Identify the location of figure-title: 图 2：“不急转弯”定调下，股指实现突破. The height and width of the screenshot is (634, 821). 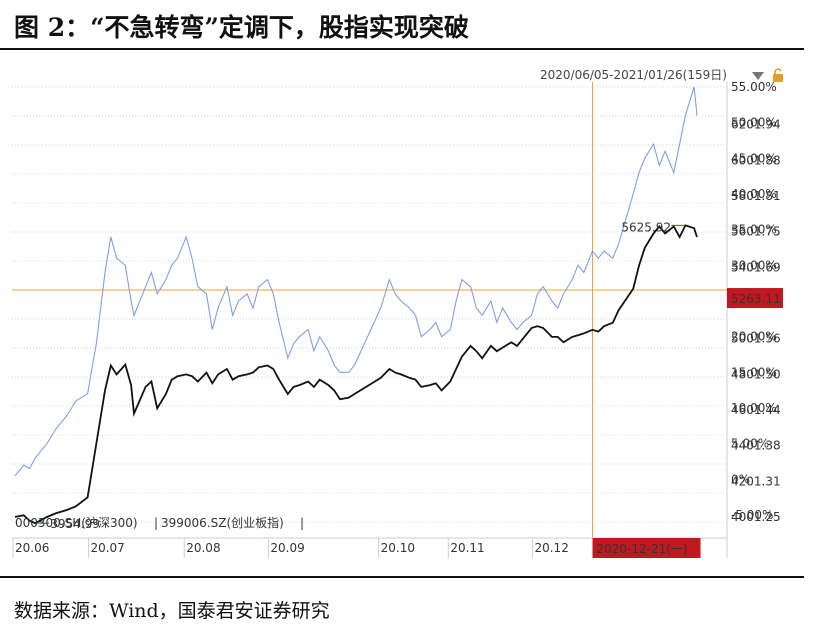
(241, 27).